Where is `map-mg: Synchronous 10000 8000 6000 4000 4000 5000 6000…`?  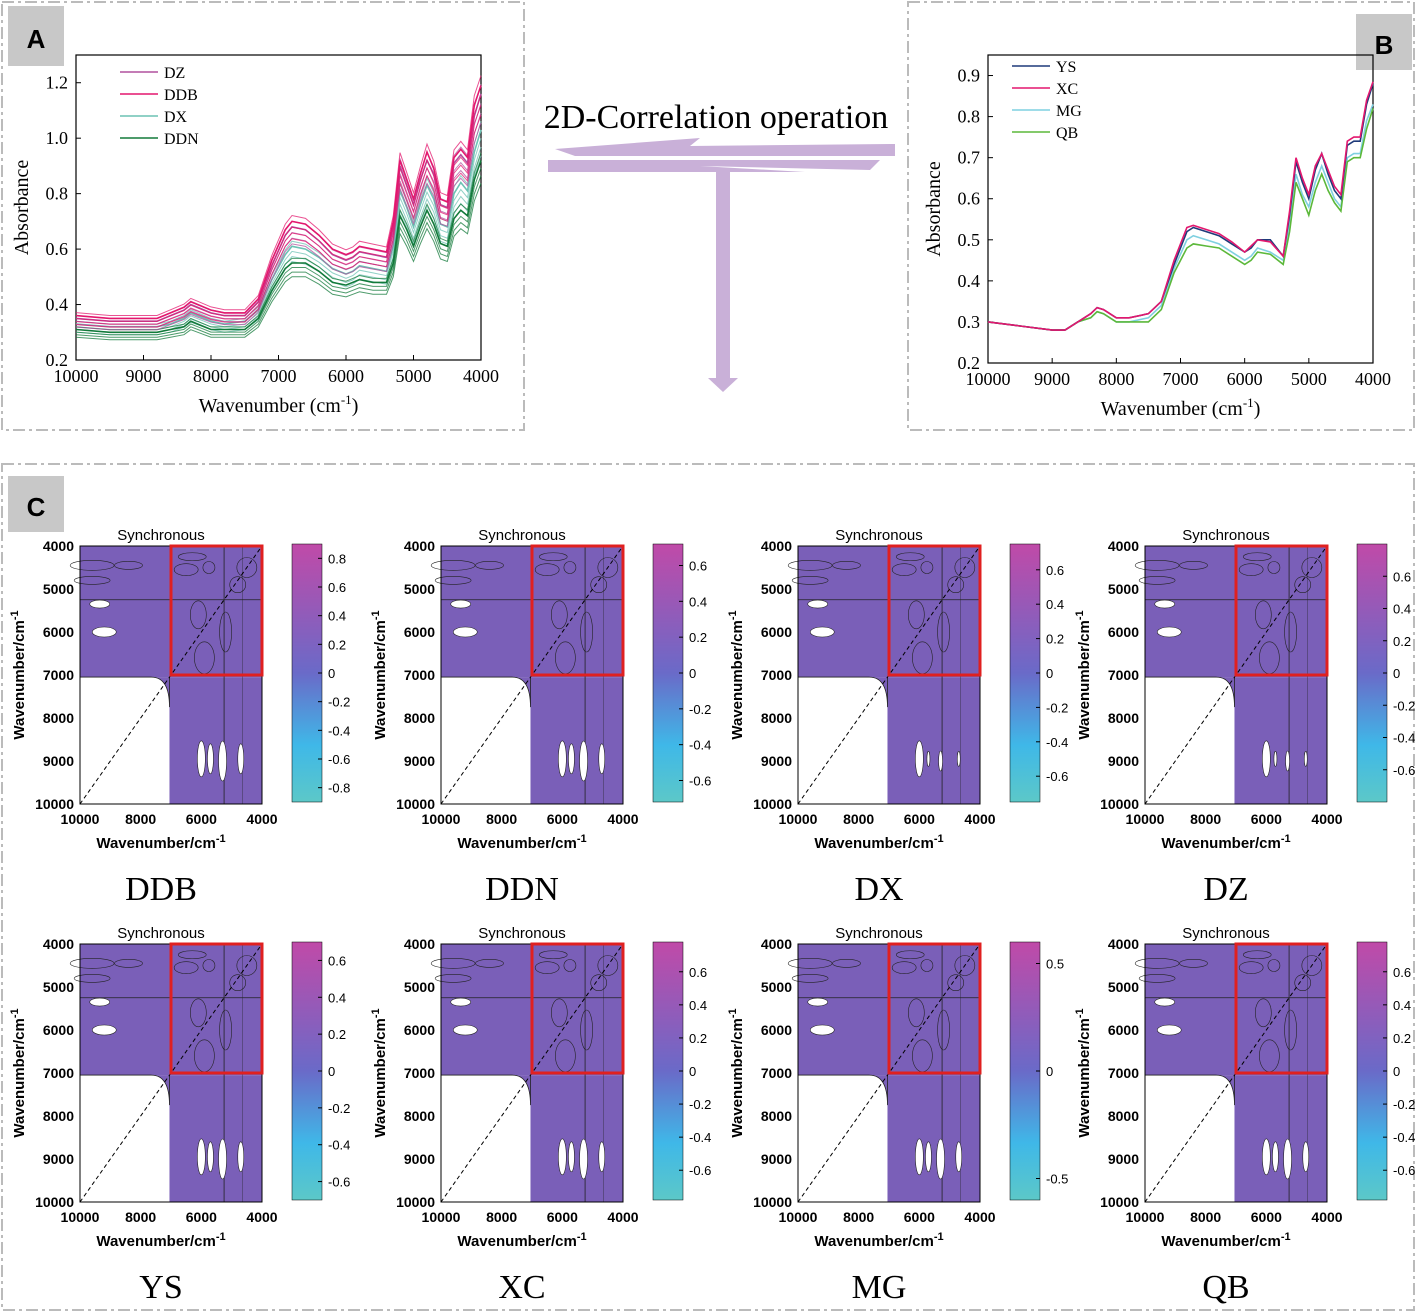
map-mg: Synchronous 10000 8000 6000 4000 4000 5000 6000… is located at coordinates (897, 1115).